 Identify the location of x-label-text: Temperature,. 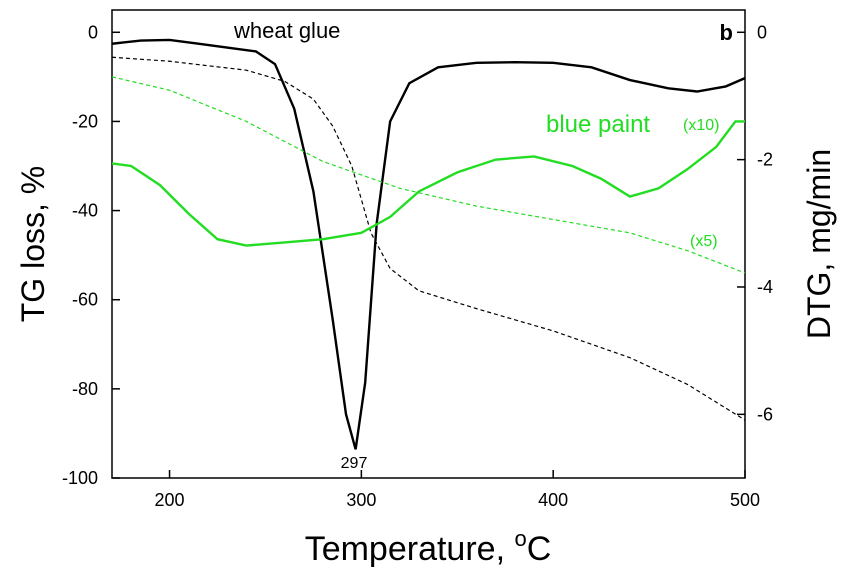
(410, 549).